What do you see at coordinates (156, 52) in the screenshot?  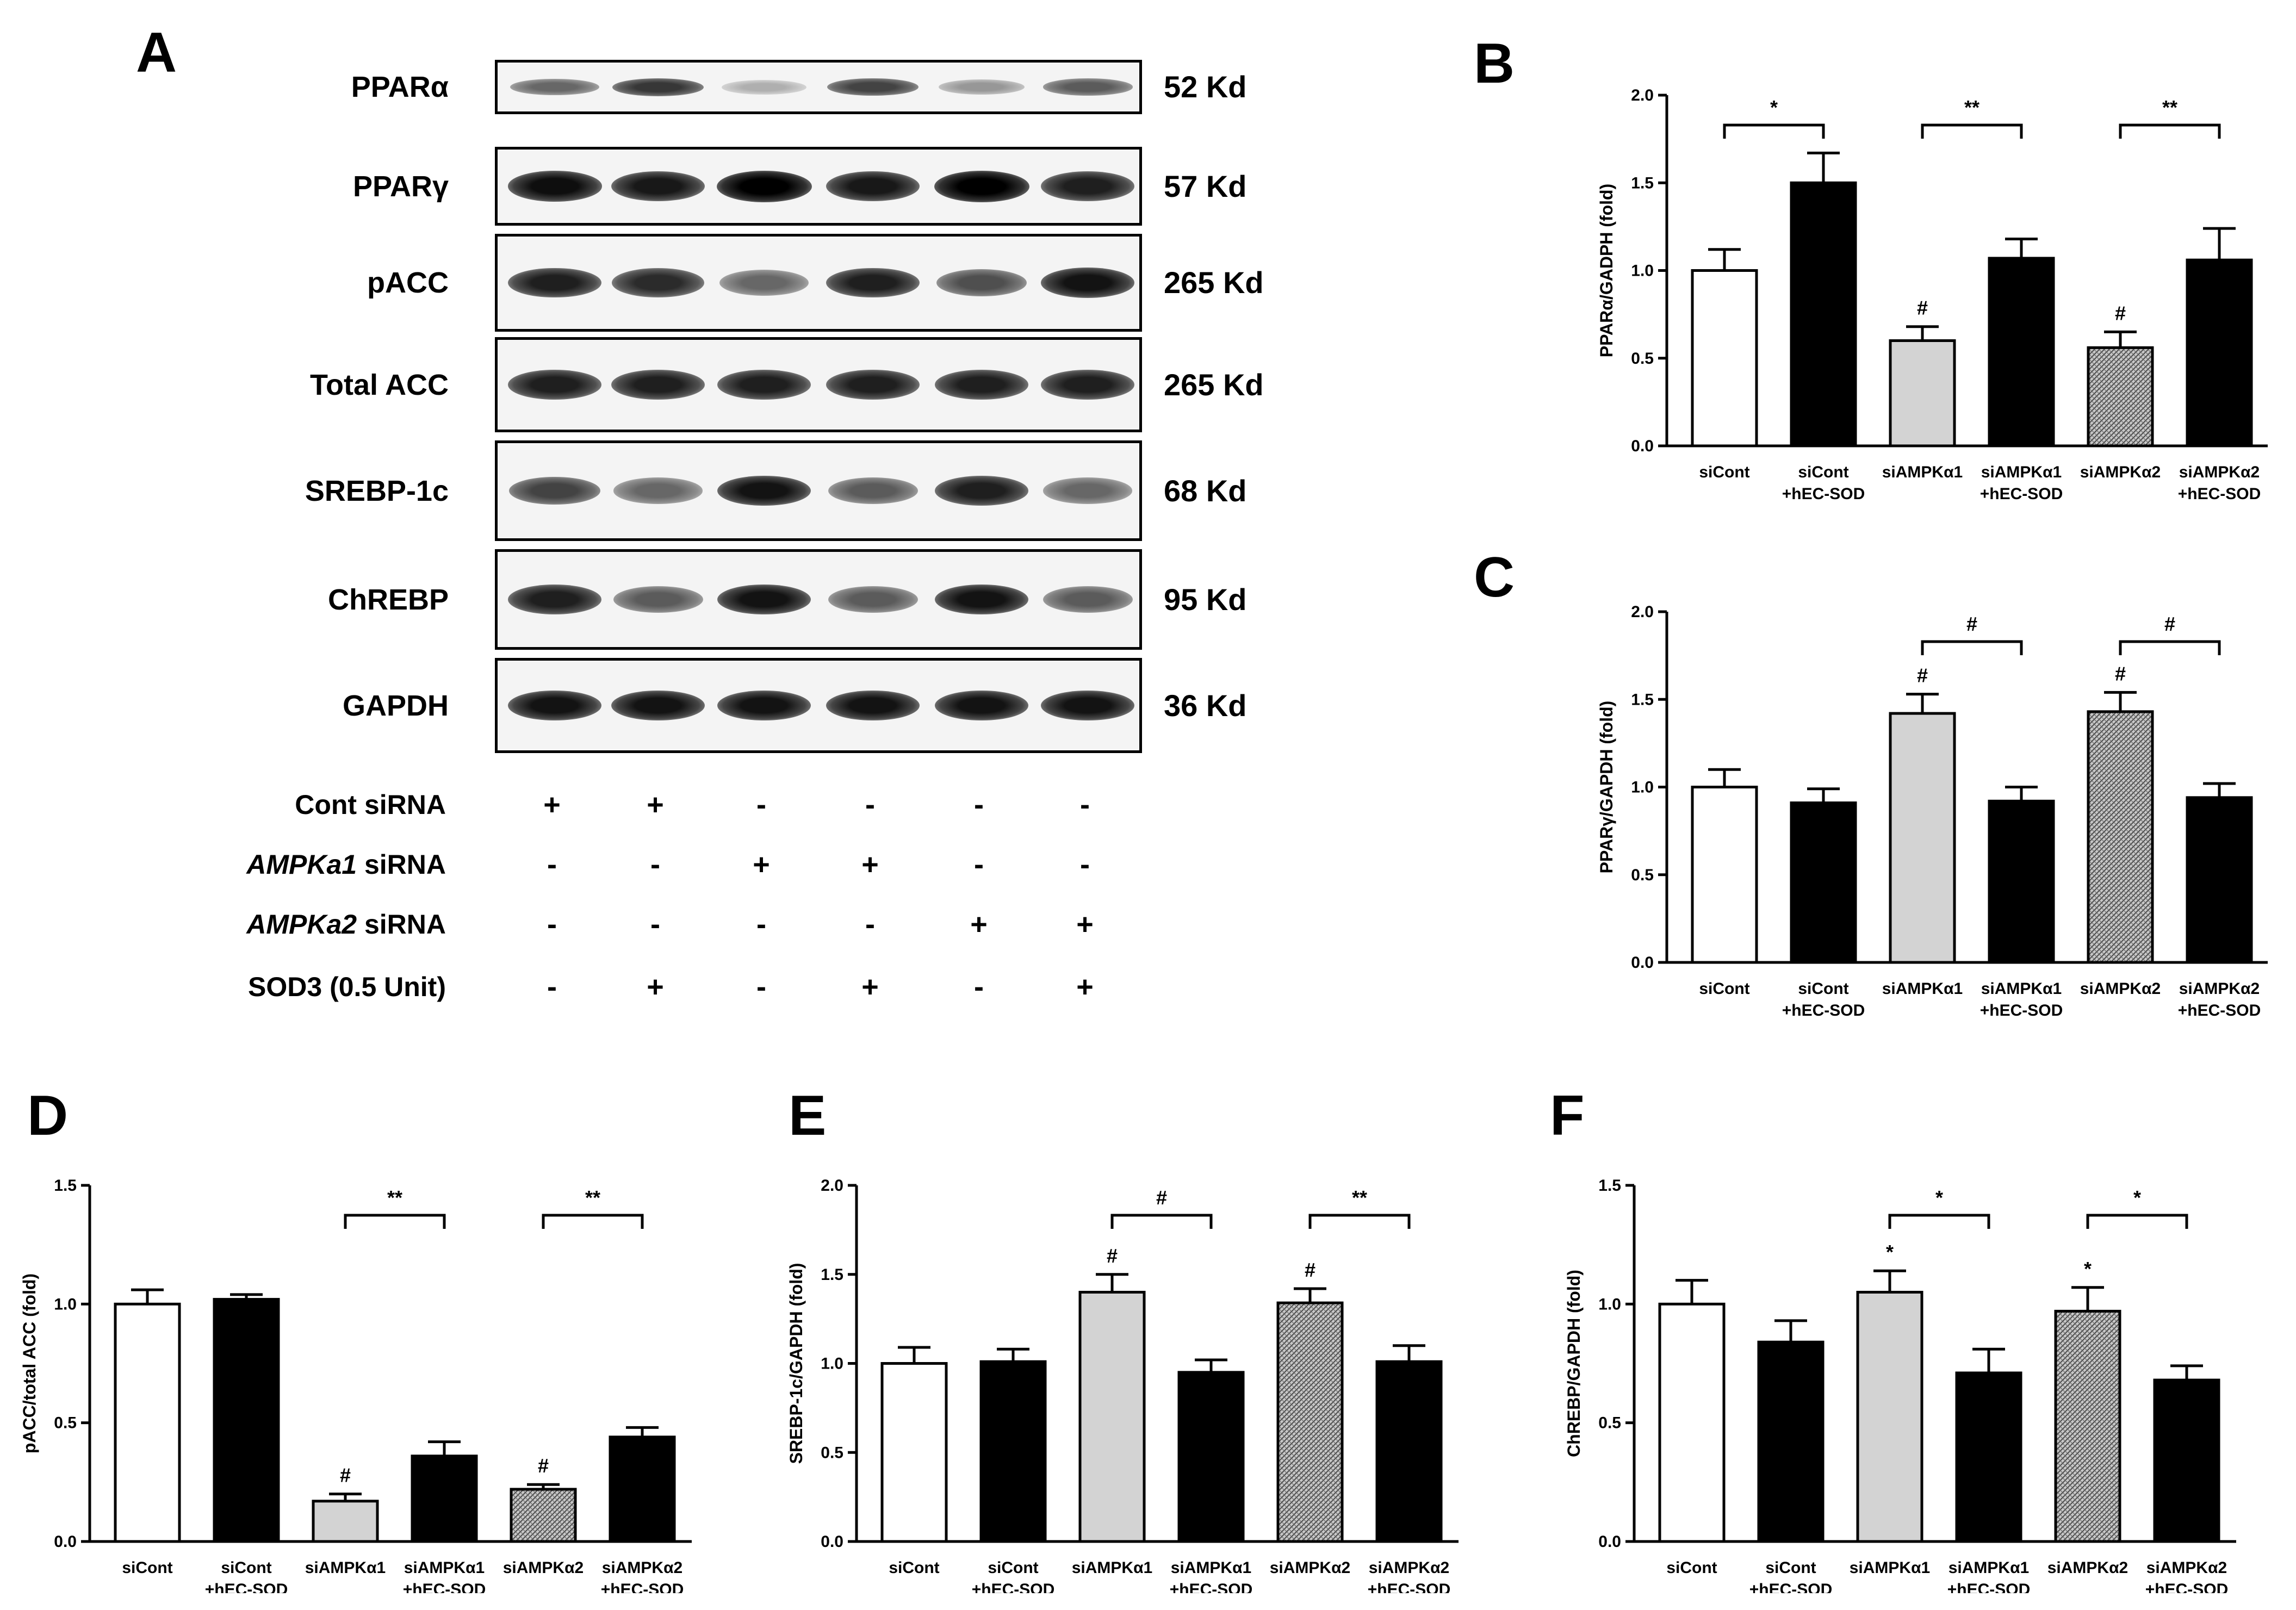 I see `panel-a-label: A` at bounding box center [156, 52].